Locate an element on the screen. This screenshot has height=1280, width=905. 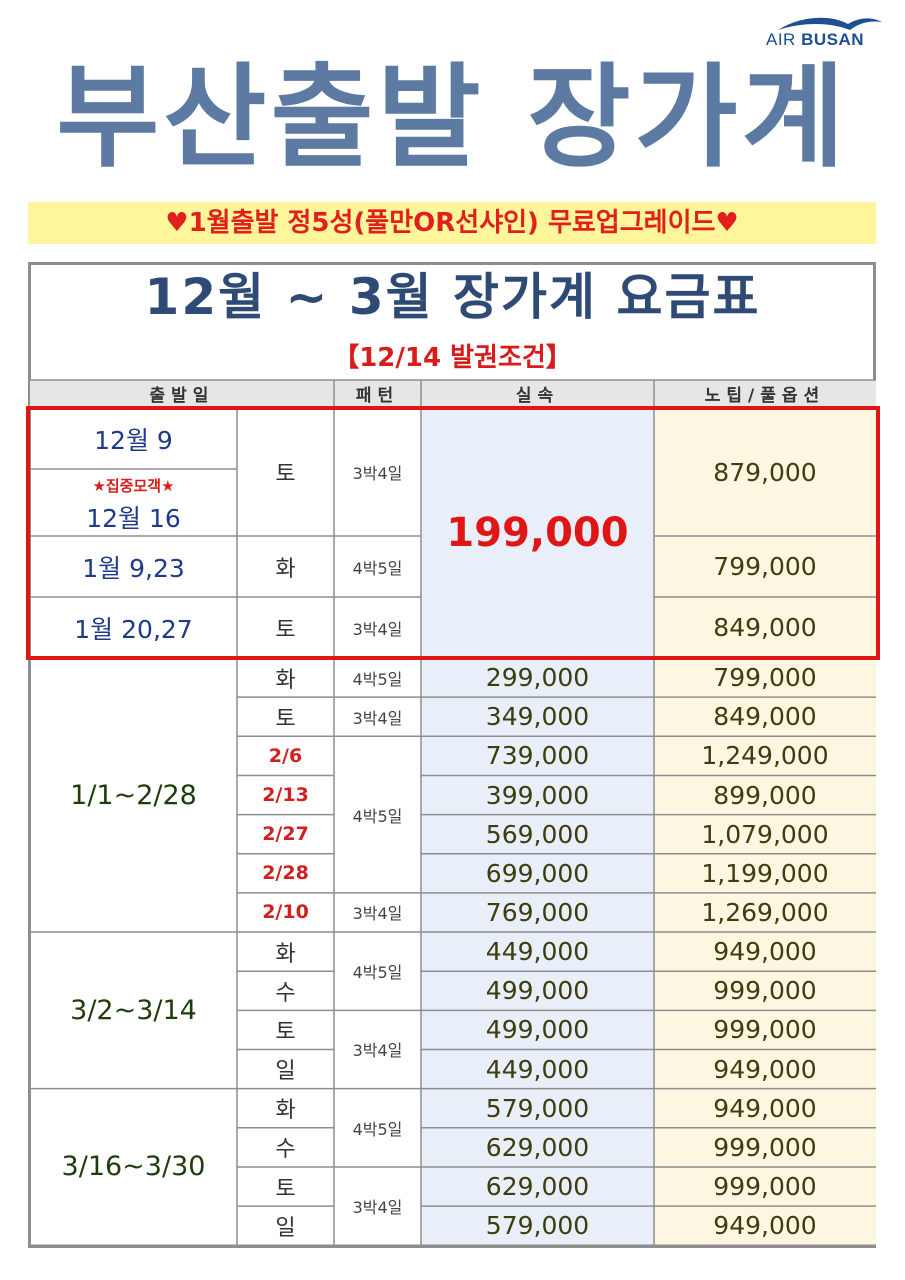
header-premium: 노팁/풀옵션 is located at coordinates (765, 396).